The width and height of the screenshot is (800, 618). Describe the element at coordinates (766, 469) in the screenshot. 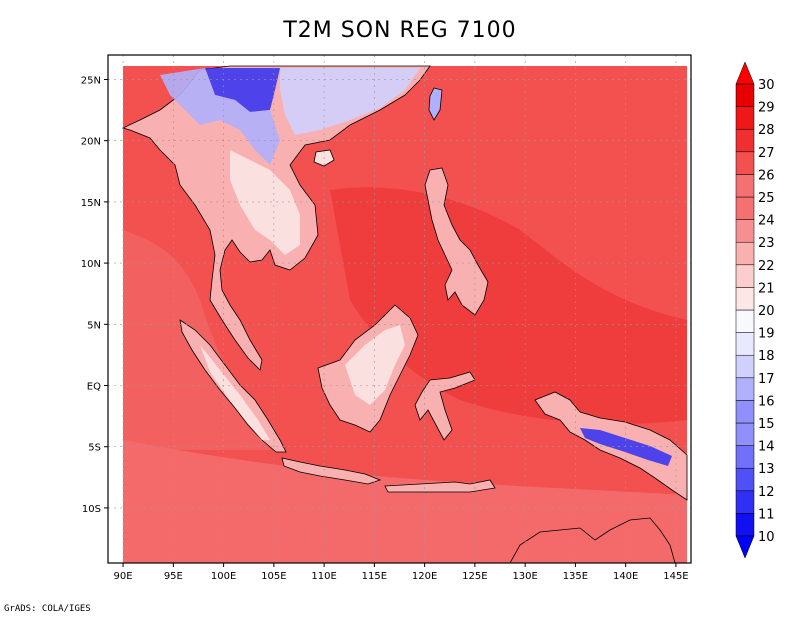

I see `colorbar-label: 13` at that location.